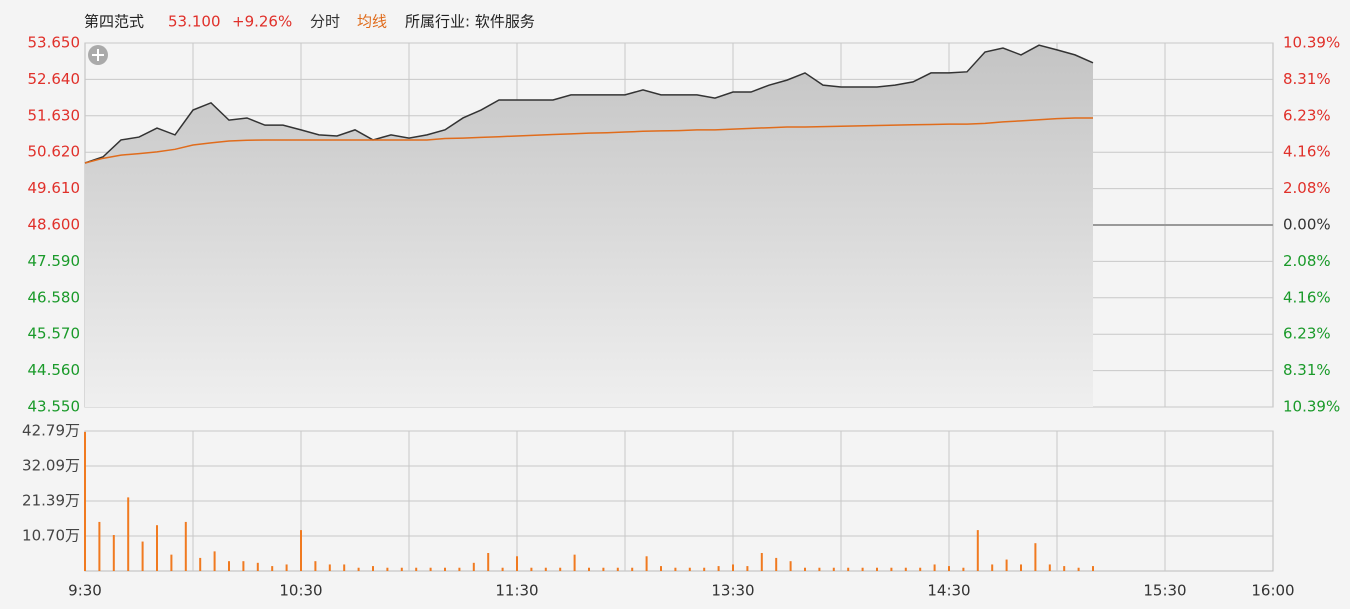 This screenshot has width=1350, height=609. Describe the element at coordinates (114, 22) in the screenshot. I see `stock-name: 第四范式` at that location.